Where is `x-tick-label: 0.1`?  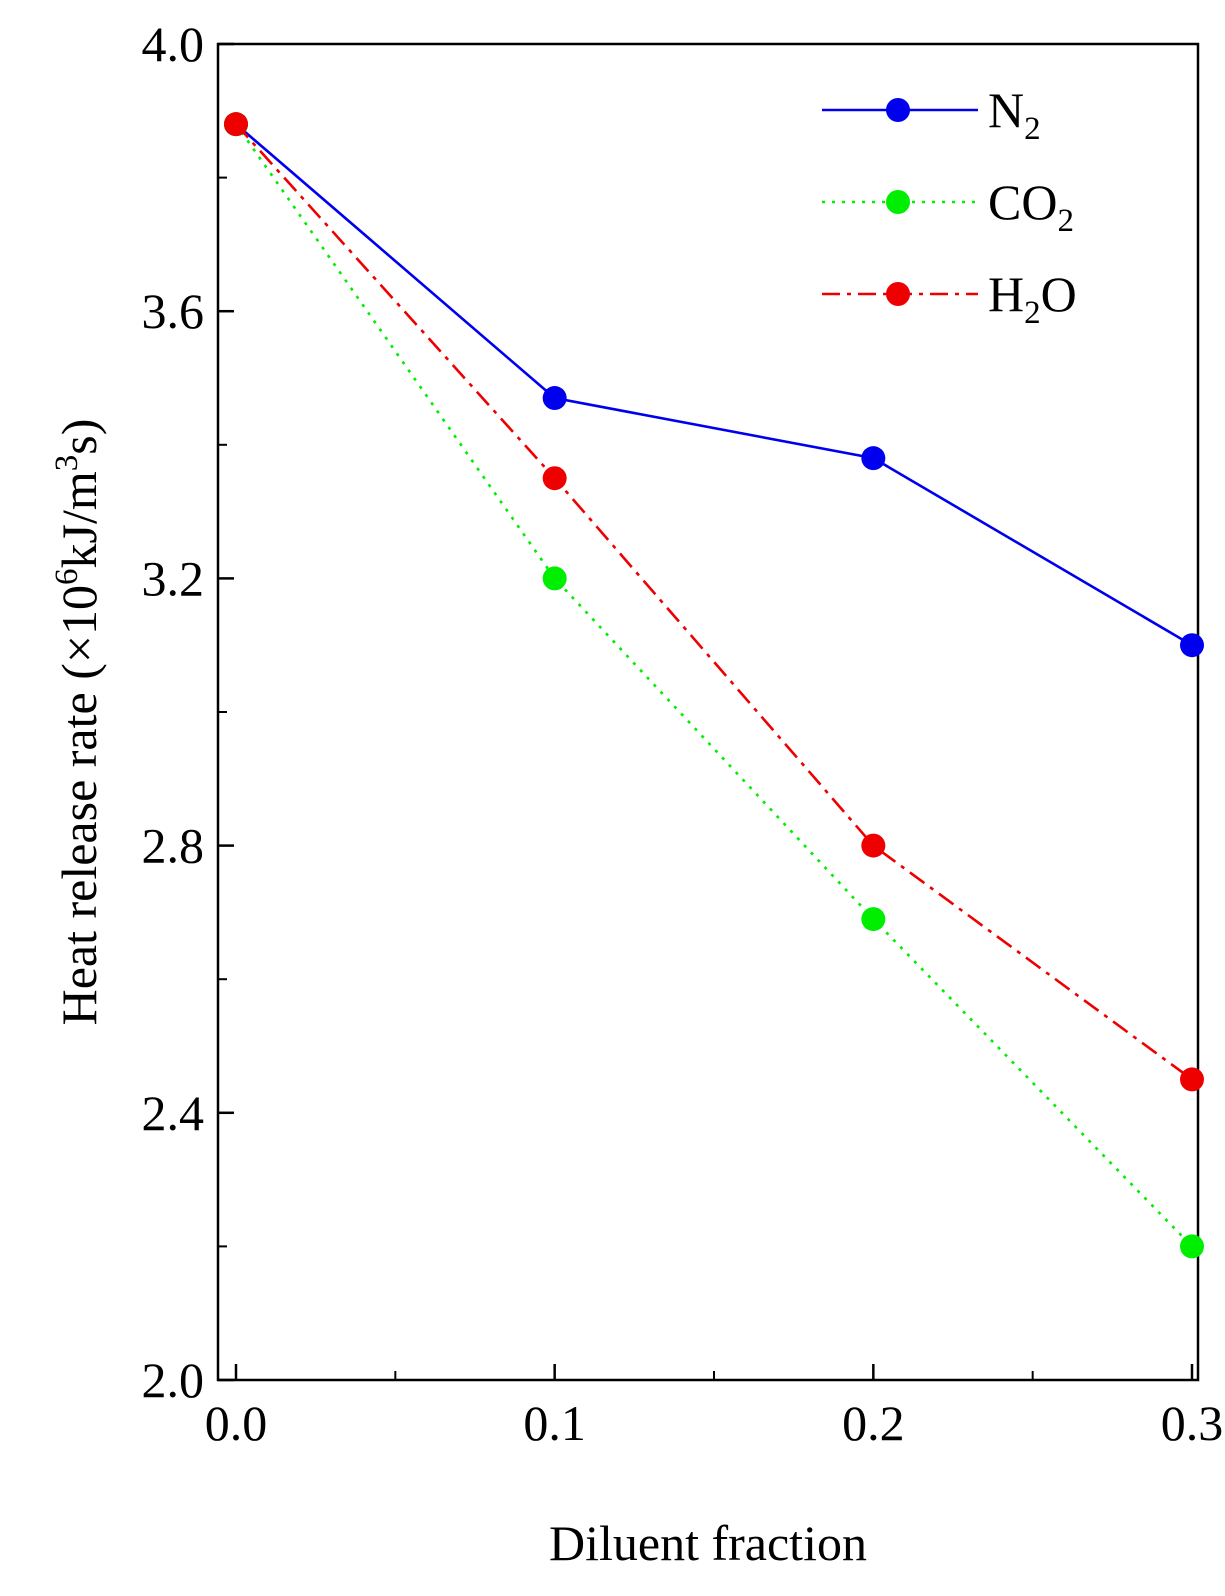 x-tick-label: 0.1 is located at coordinates (554, 1423).